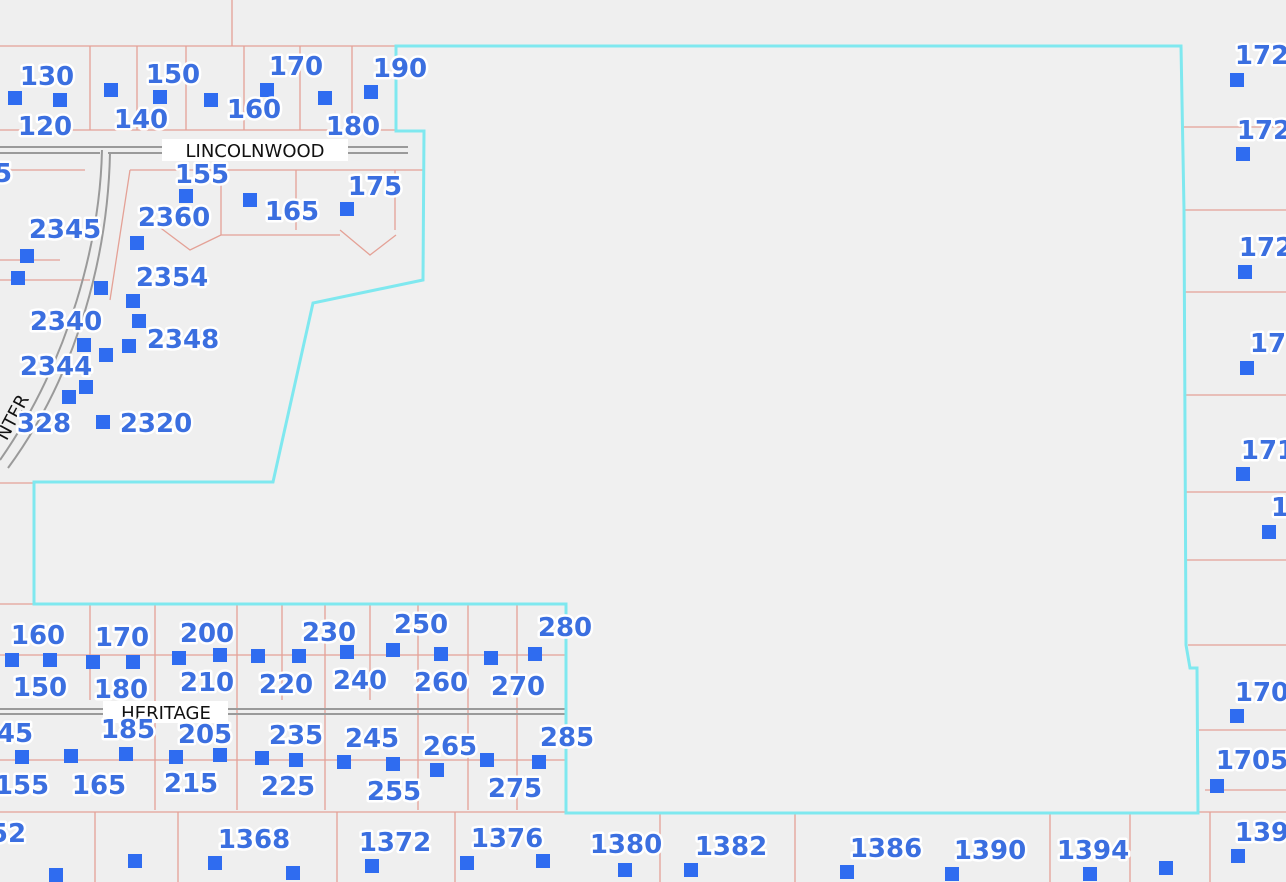 The width and height of the screenshot is (1286, 882). Describe the element at coordinates (156, 424) in the screenshot. I see `address-label: 2320` at that location.